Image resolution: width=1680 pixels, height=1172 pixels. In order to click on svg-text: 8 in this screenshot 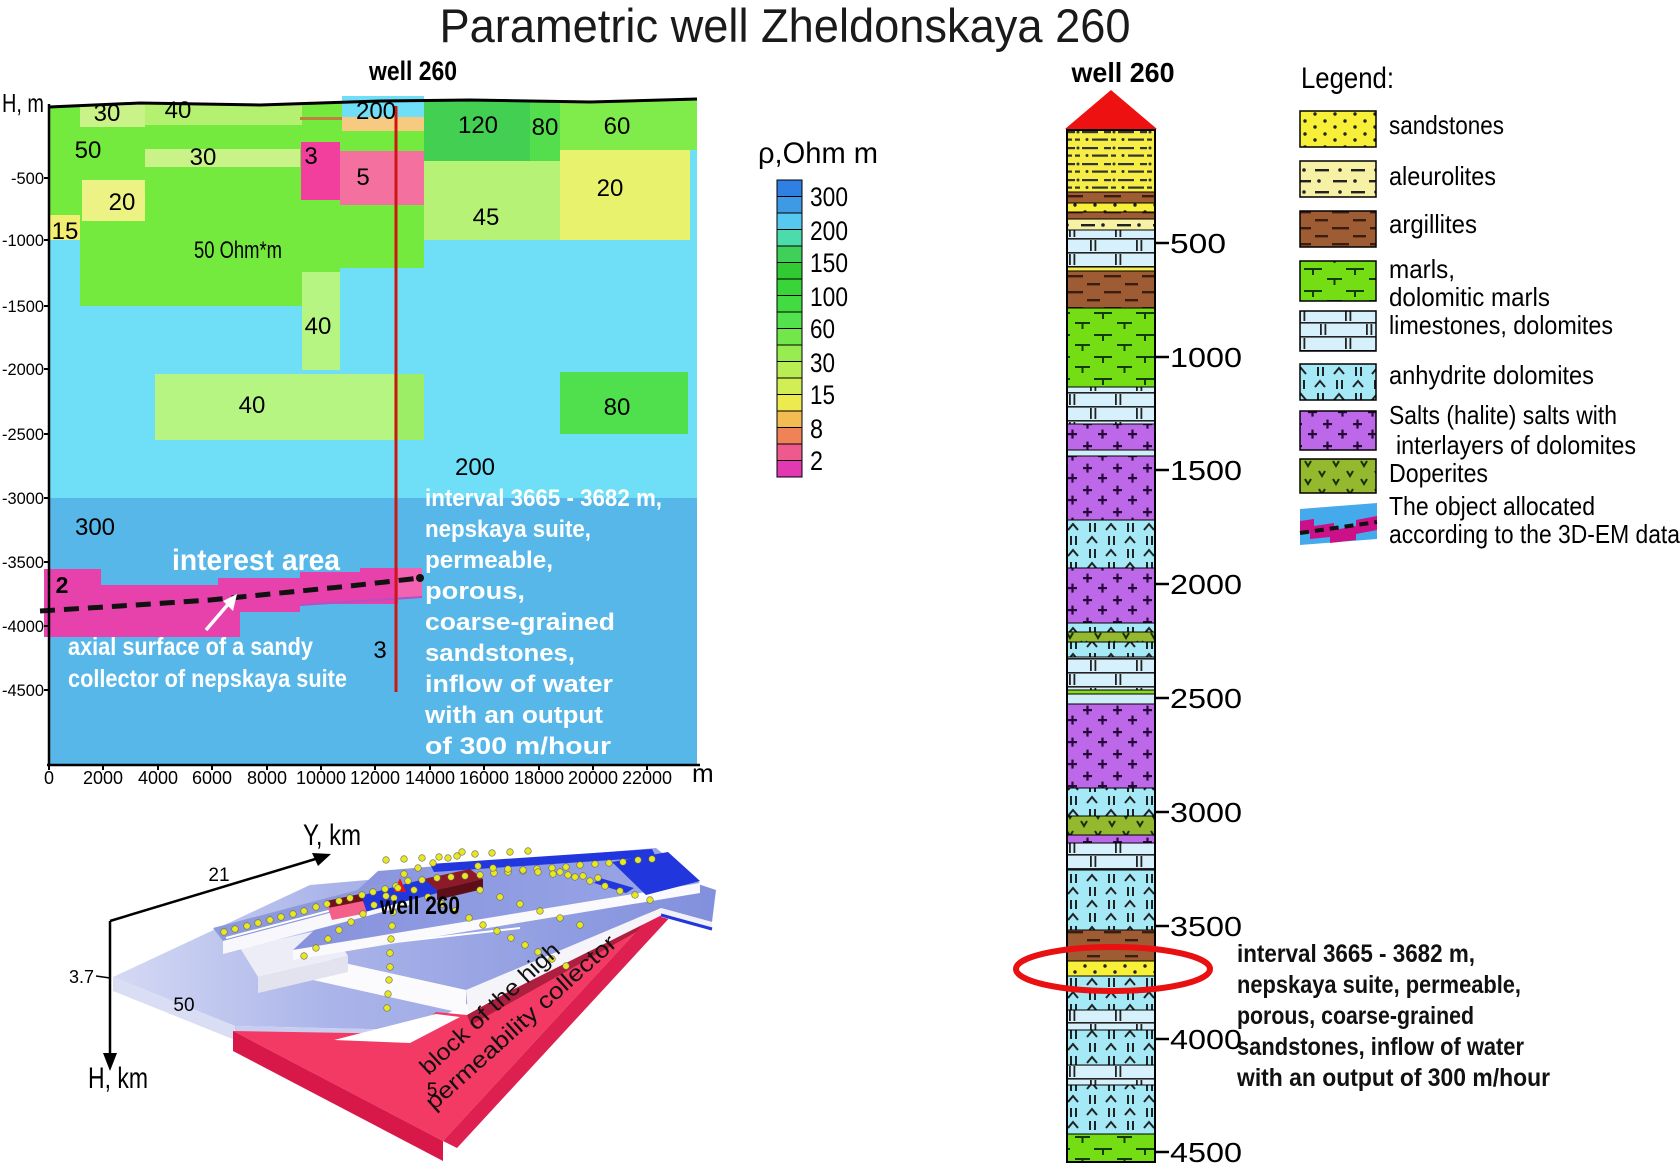, I will do `click(816, 429)`.